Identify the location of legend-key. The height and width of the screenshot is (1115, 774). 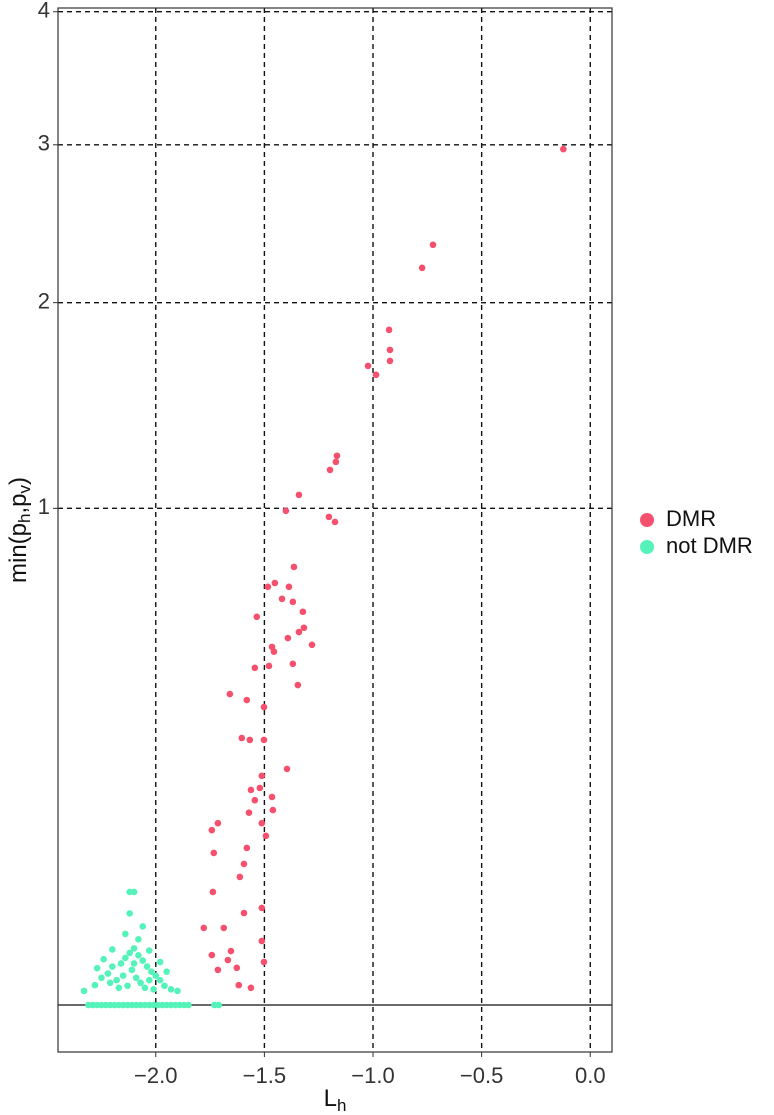
(647, 520).